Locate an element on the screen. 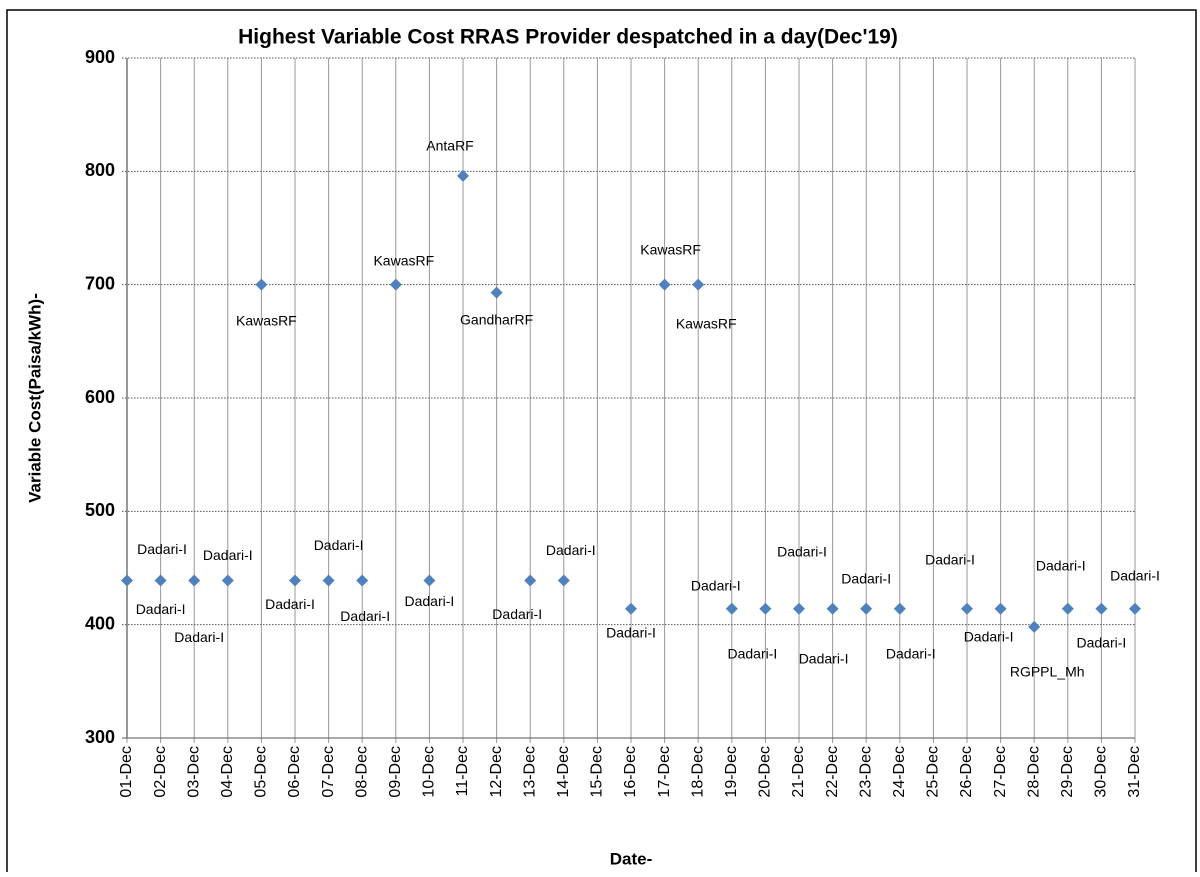 The image size is (1200, 877). x-tick-label: 11-Dec is located at coordinates (462, 771).